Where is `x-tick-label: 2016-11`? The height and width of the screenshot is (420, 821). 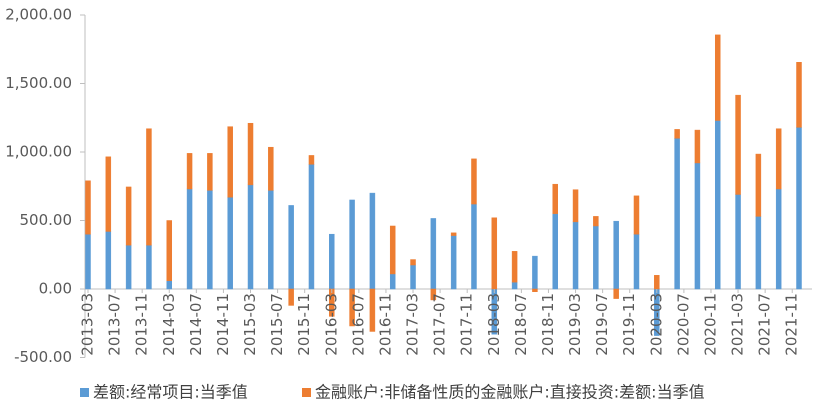
x-tick-label: 2016-11 is located at coordinates (385, 324).